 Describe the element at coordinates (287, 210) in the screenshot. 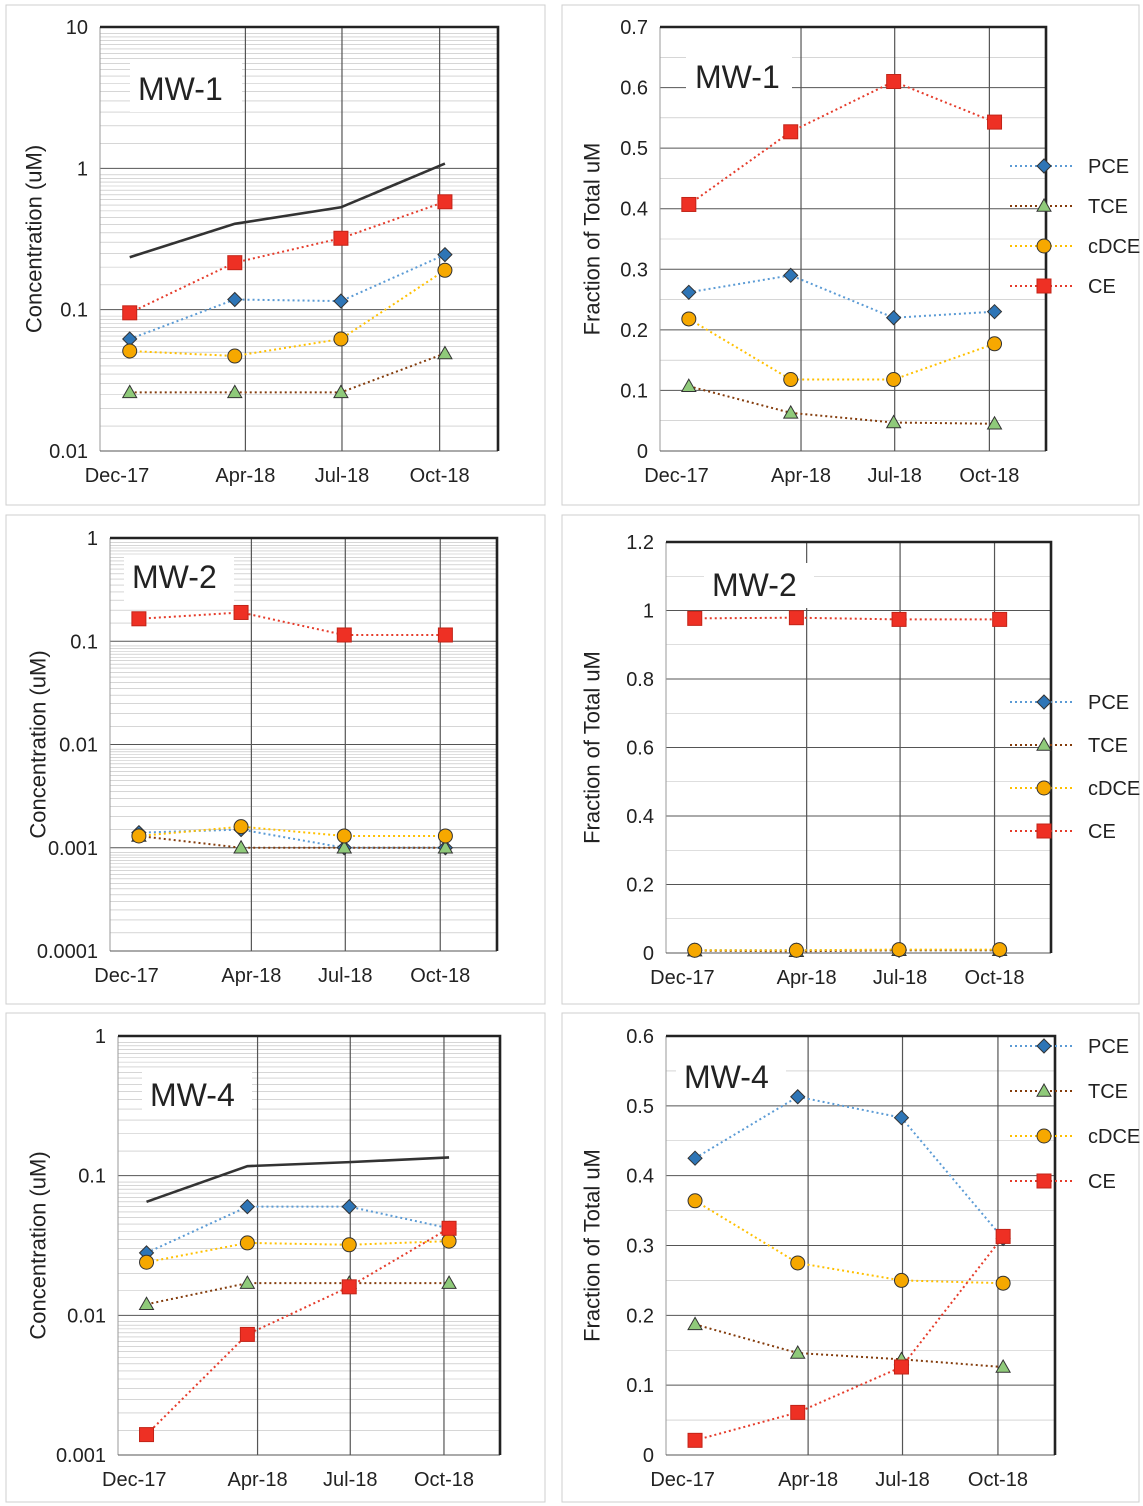

I see `series-line-total` at that location.